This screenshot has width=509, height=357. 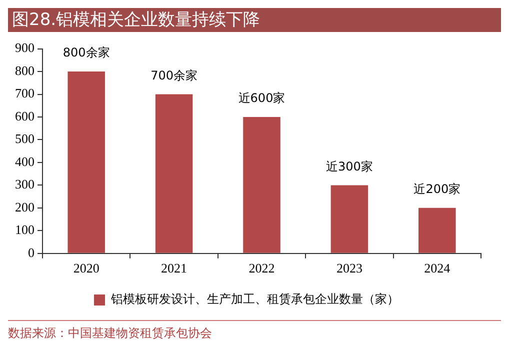 I want to click on y-tick-label: 800, so click(x=24, y=70).